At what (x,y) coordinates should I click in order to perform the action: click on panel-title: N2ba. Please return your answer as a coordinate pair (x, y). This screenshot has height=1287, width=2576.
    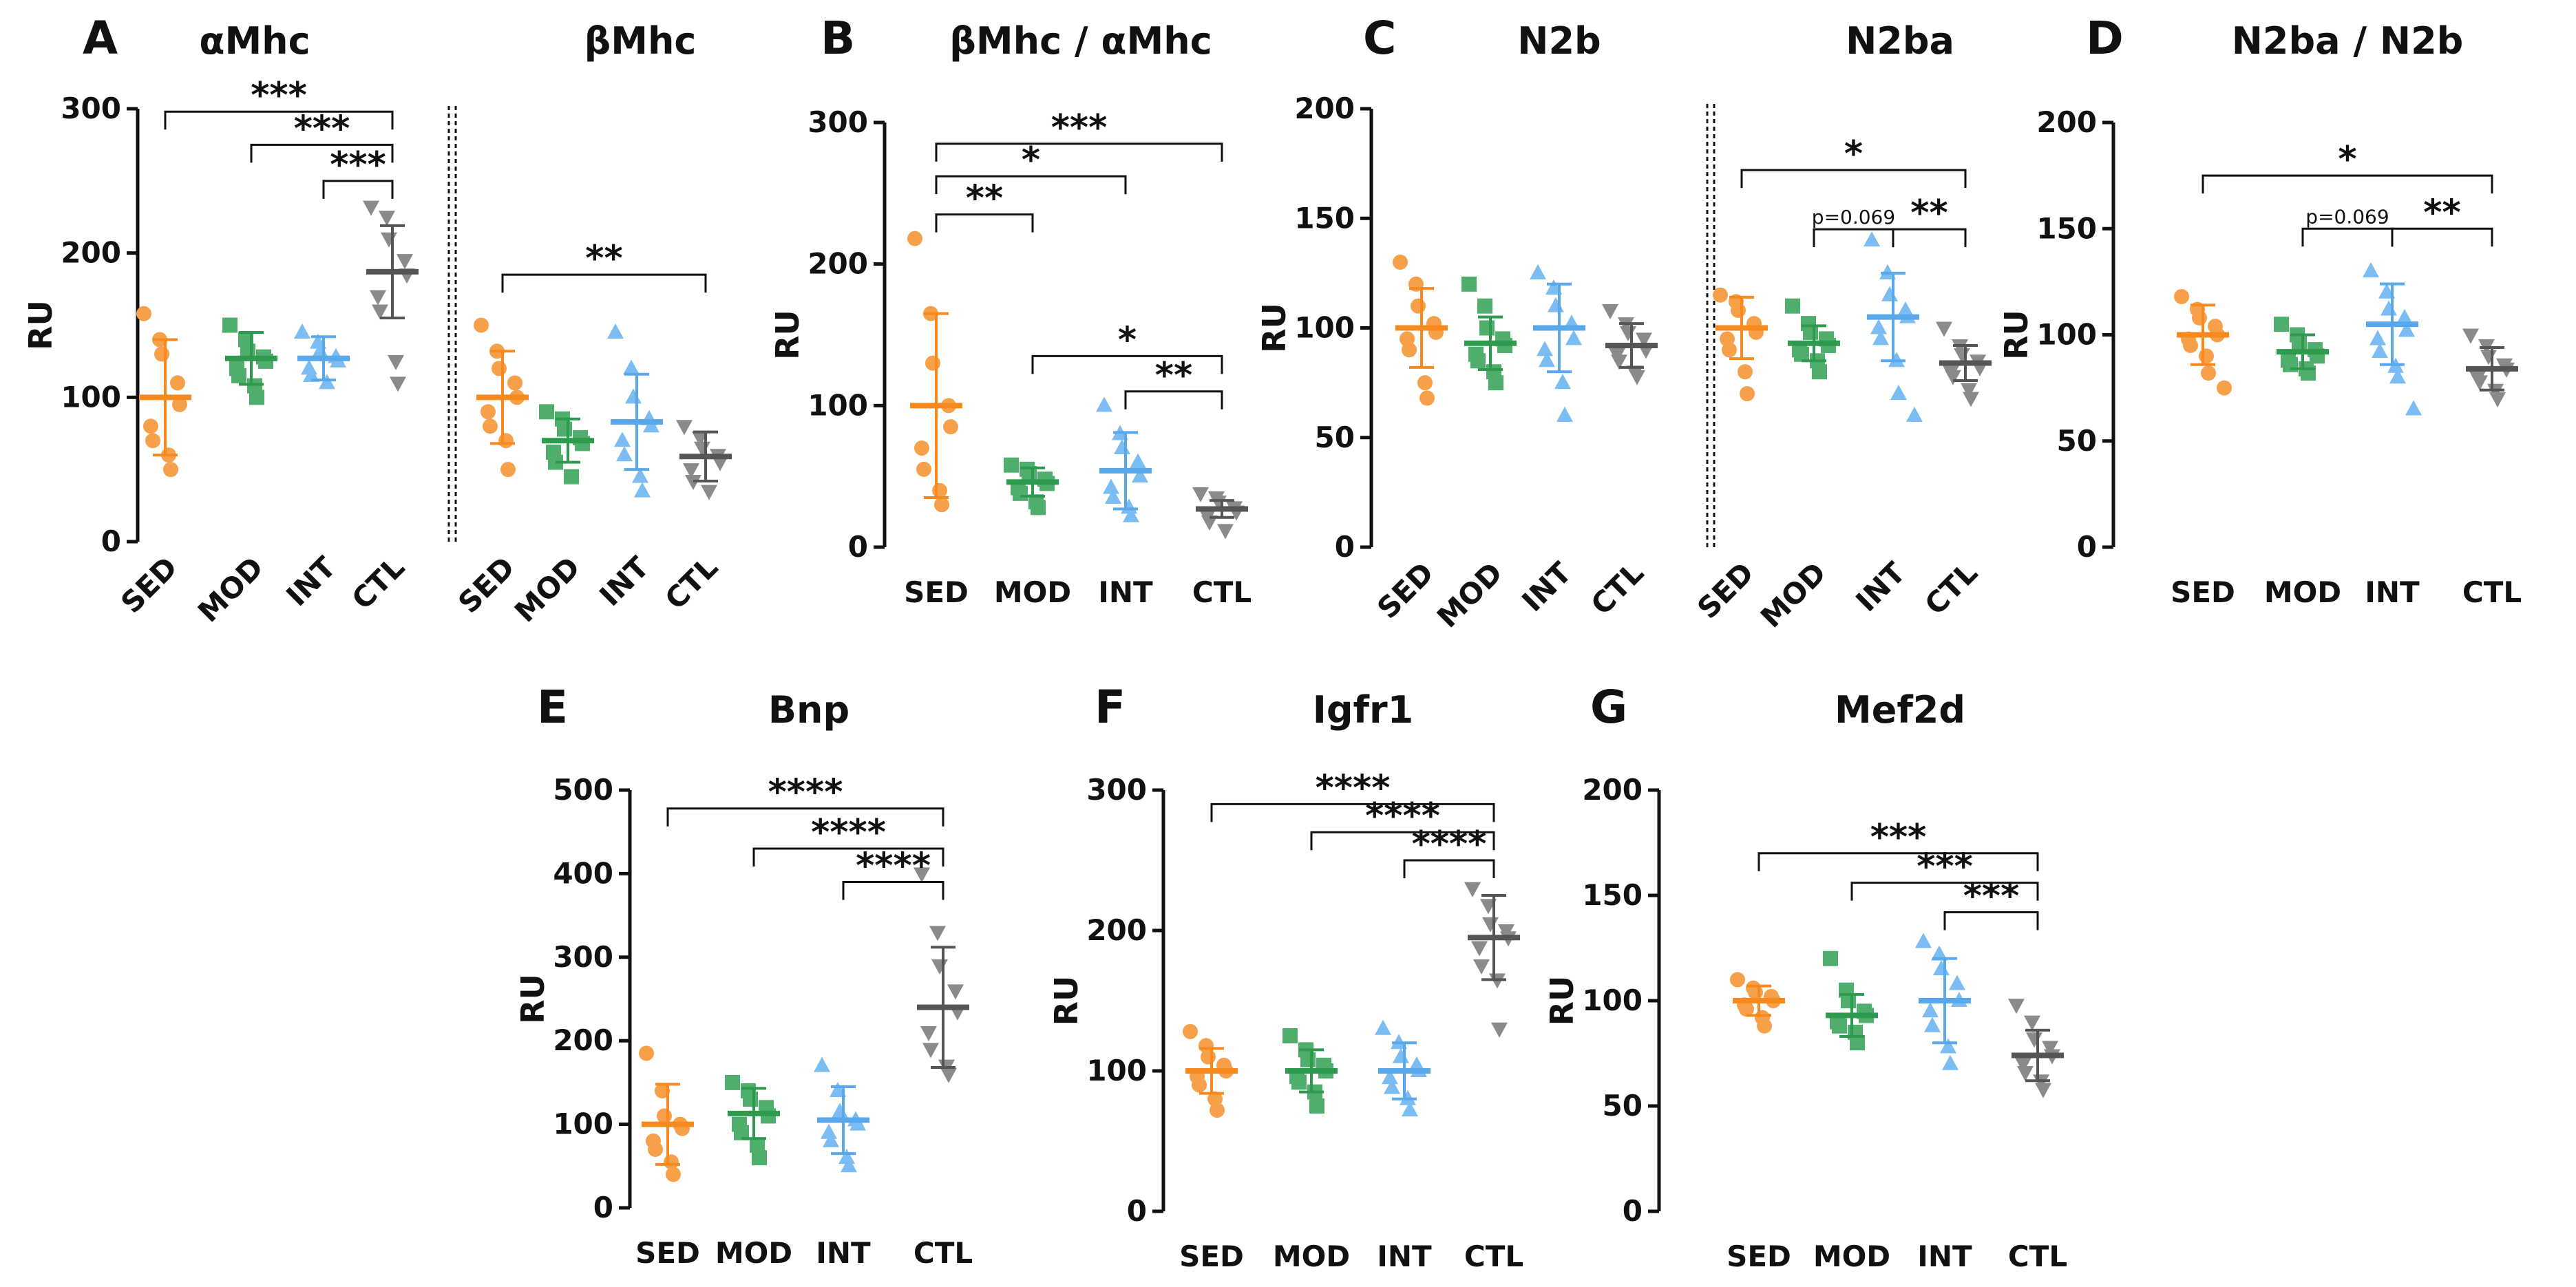
    Looking at the image, I should click on (1900, 41).